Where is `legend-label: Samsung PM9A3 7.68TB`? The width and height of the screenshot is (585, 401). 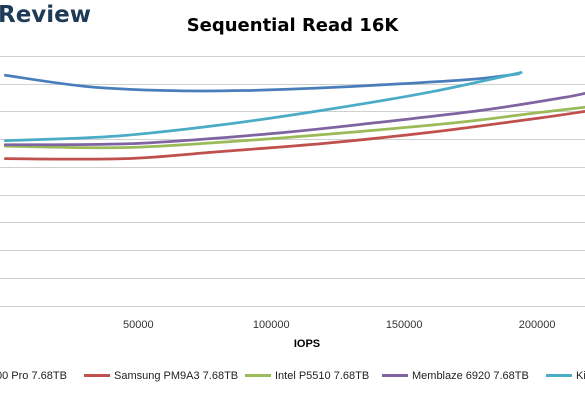
legend-label: Samsung PM9A3 7.68TB is located at coordinates (176, 376).